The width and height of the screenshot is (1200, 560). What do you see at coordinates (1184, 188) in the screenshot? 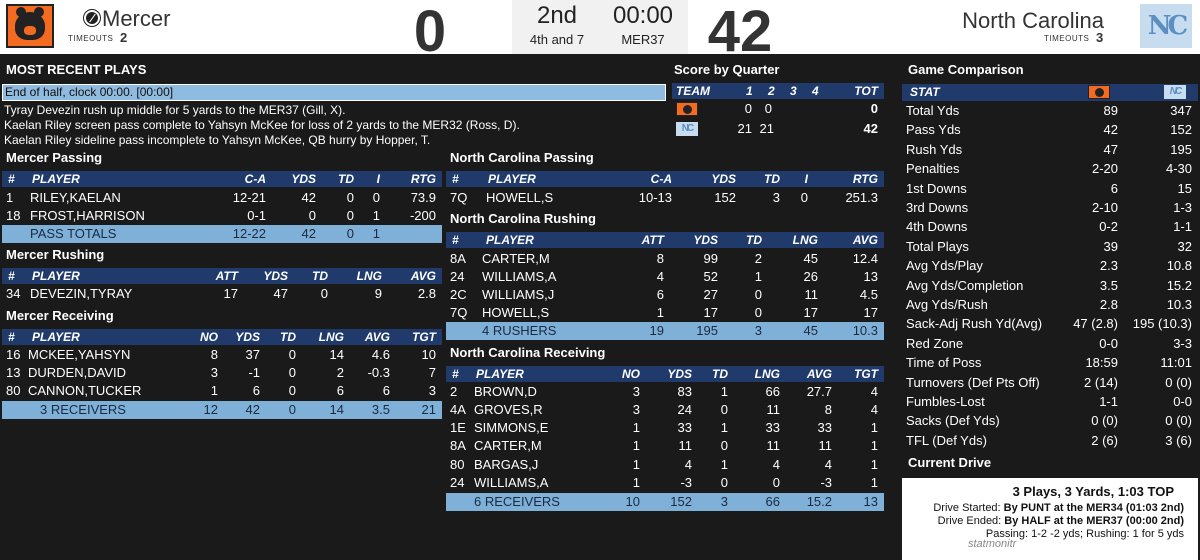
I see `nc-value: 15` at bounding box center [1184, 188].